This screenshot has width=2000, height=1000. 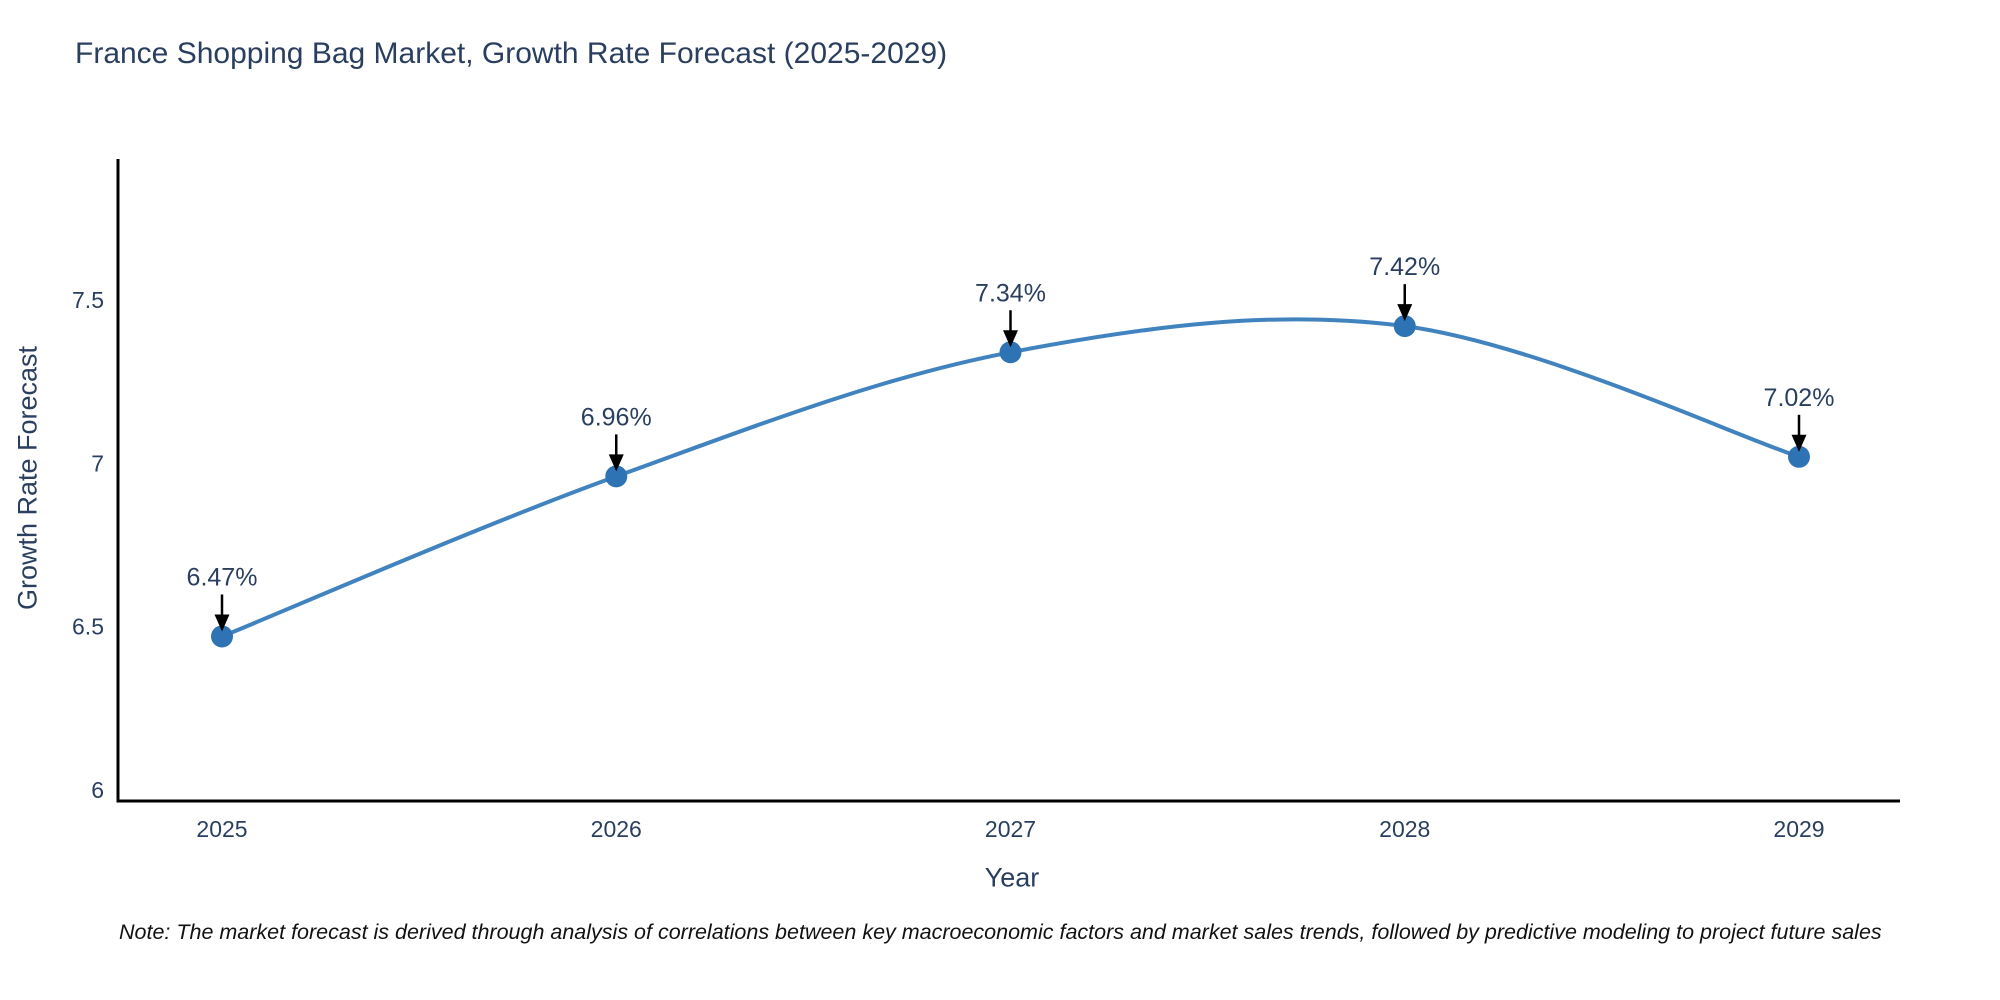 What do you see at coordinates (1404, 829) in the screenshot?
I see `x-tick-label: 2028` at bounding box center [1404, 829].